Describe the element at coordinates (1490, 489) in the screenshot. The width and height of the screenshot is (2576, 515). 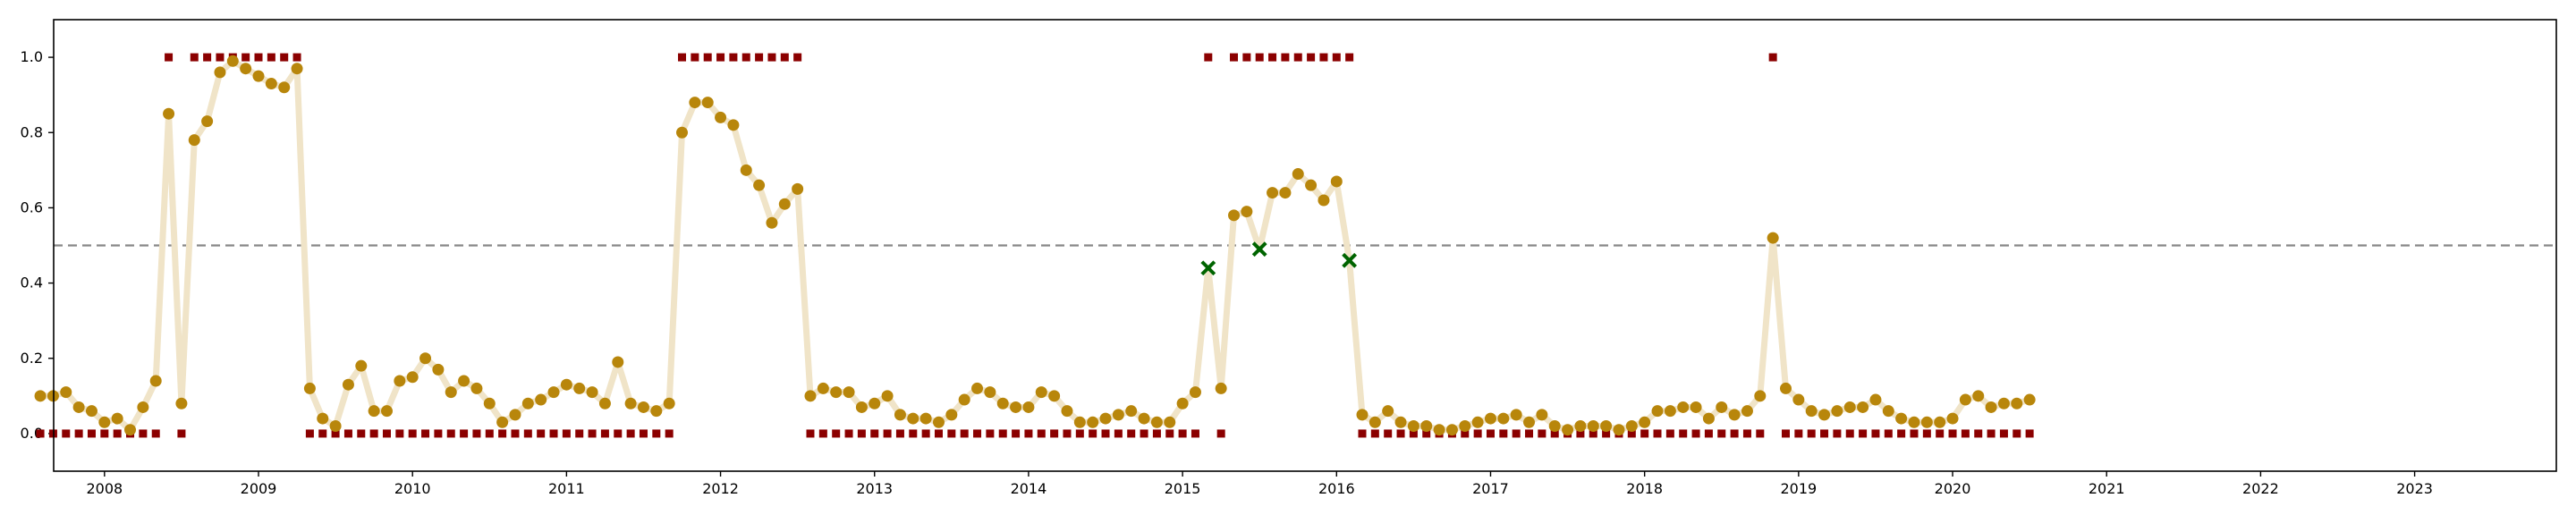
I see `x-tick-label: 2017` at that location.